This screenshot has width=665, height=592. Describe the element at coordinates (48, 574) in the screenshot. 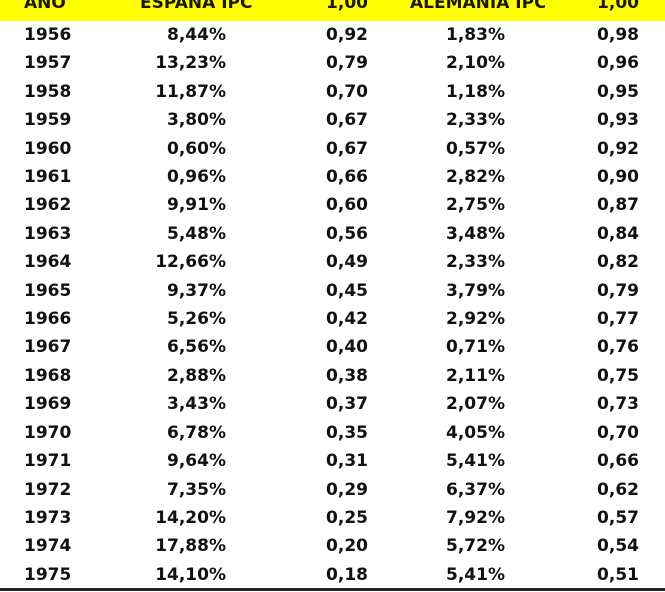

I see `cell-year: 1975` at that location.